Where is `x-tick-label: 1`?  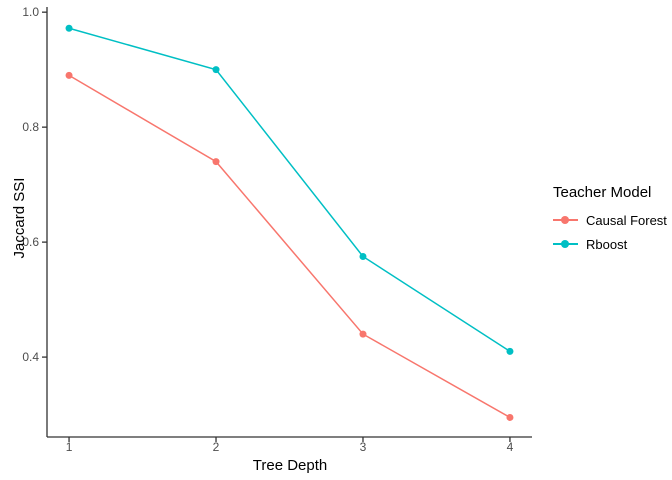 x-tick-label: 1 is located at coordinates (69, 447).